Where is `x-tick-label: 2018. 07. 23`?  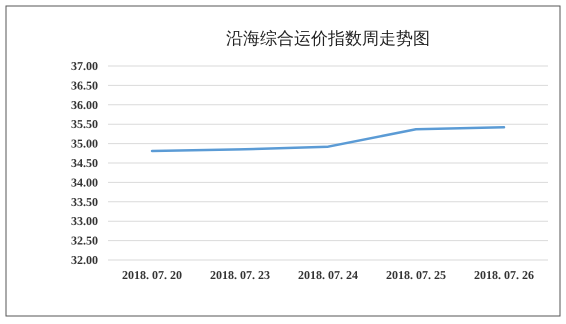
x-tick-label: 2018. 07. 23 is located at coordinates (240, 275).